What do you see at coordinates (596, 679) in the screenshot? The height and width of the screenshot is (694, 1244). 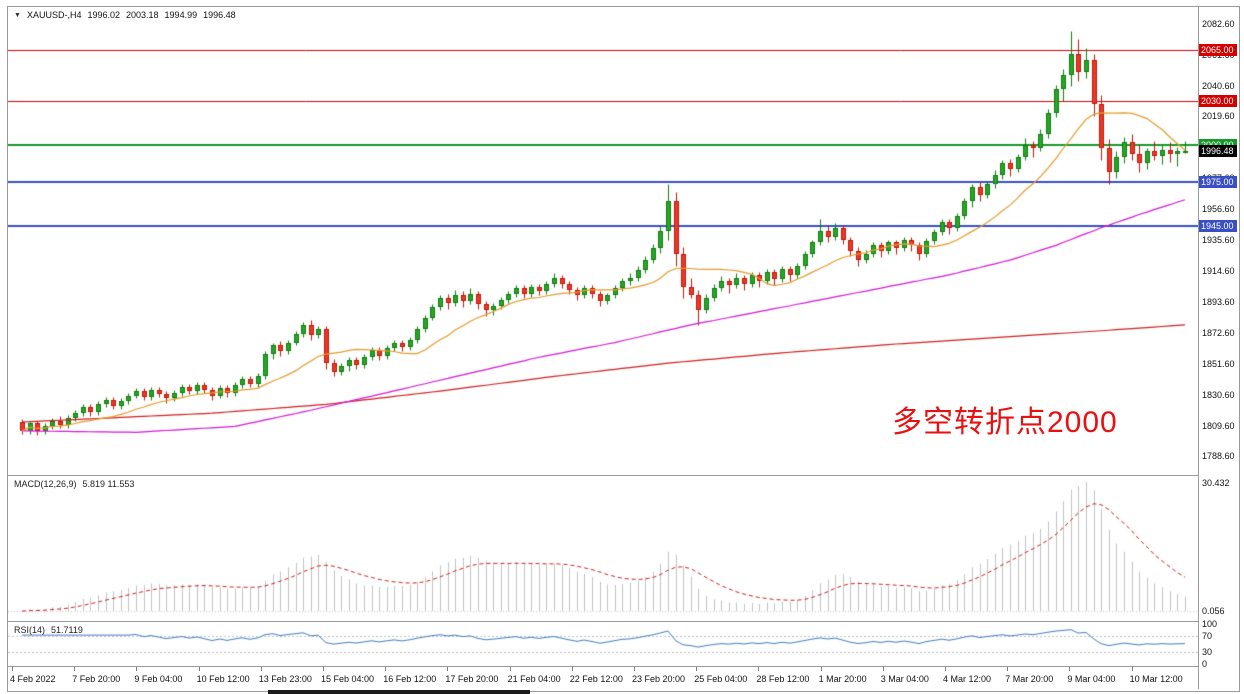 I see `time-tick-label: 22 Feb 12:00` at bounding box center [596, 679].